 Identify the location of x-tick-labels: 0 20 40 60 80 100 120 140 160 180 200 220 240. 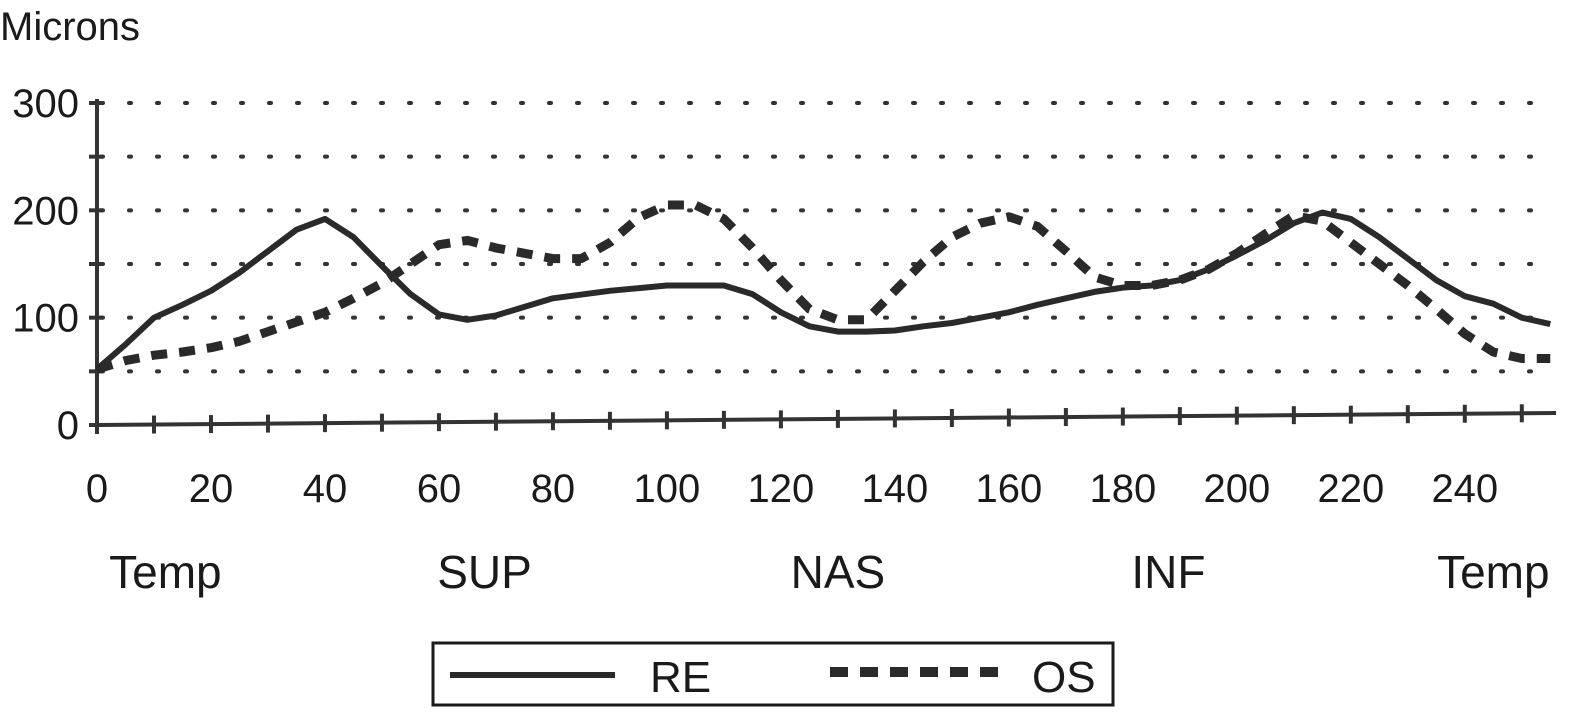
(792, 489).